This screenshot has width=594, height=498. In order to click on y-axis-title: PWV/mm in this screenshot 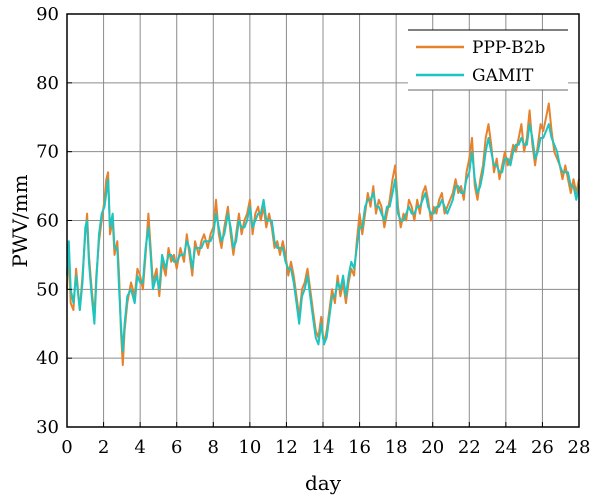, I will do `click(20, 220)`.